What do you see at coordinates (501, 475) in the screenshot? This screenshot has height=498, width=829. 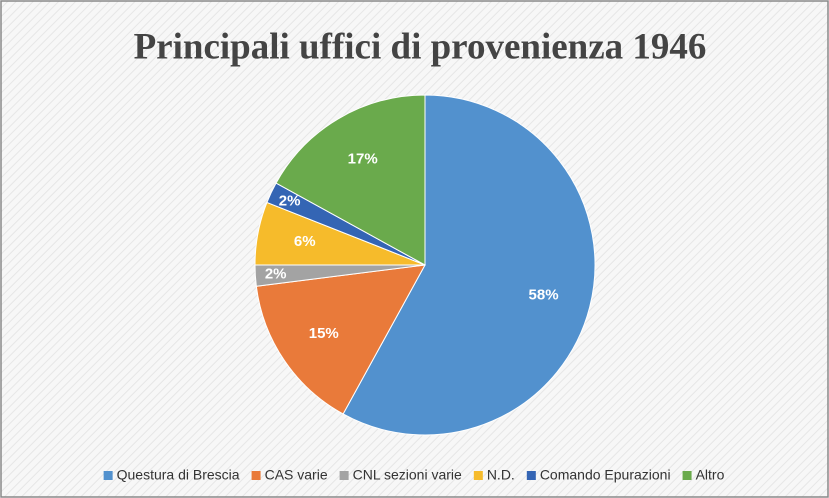 I see `legend-label: N.D.` at bounding box center [501, 475].